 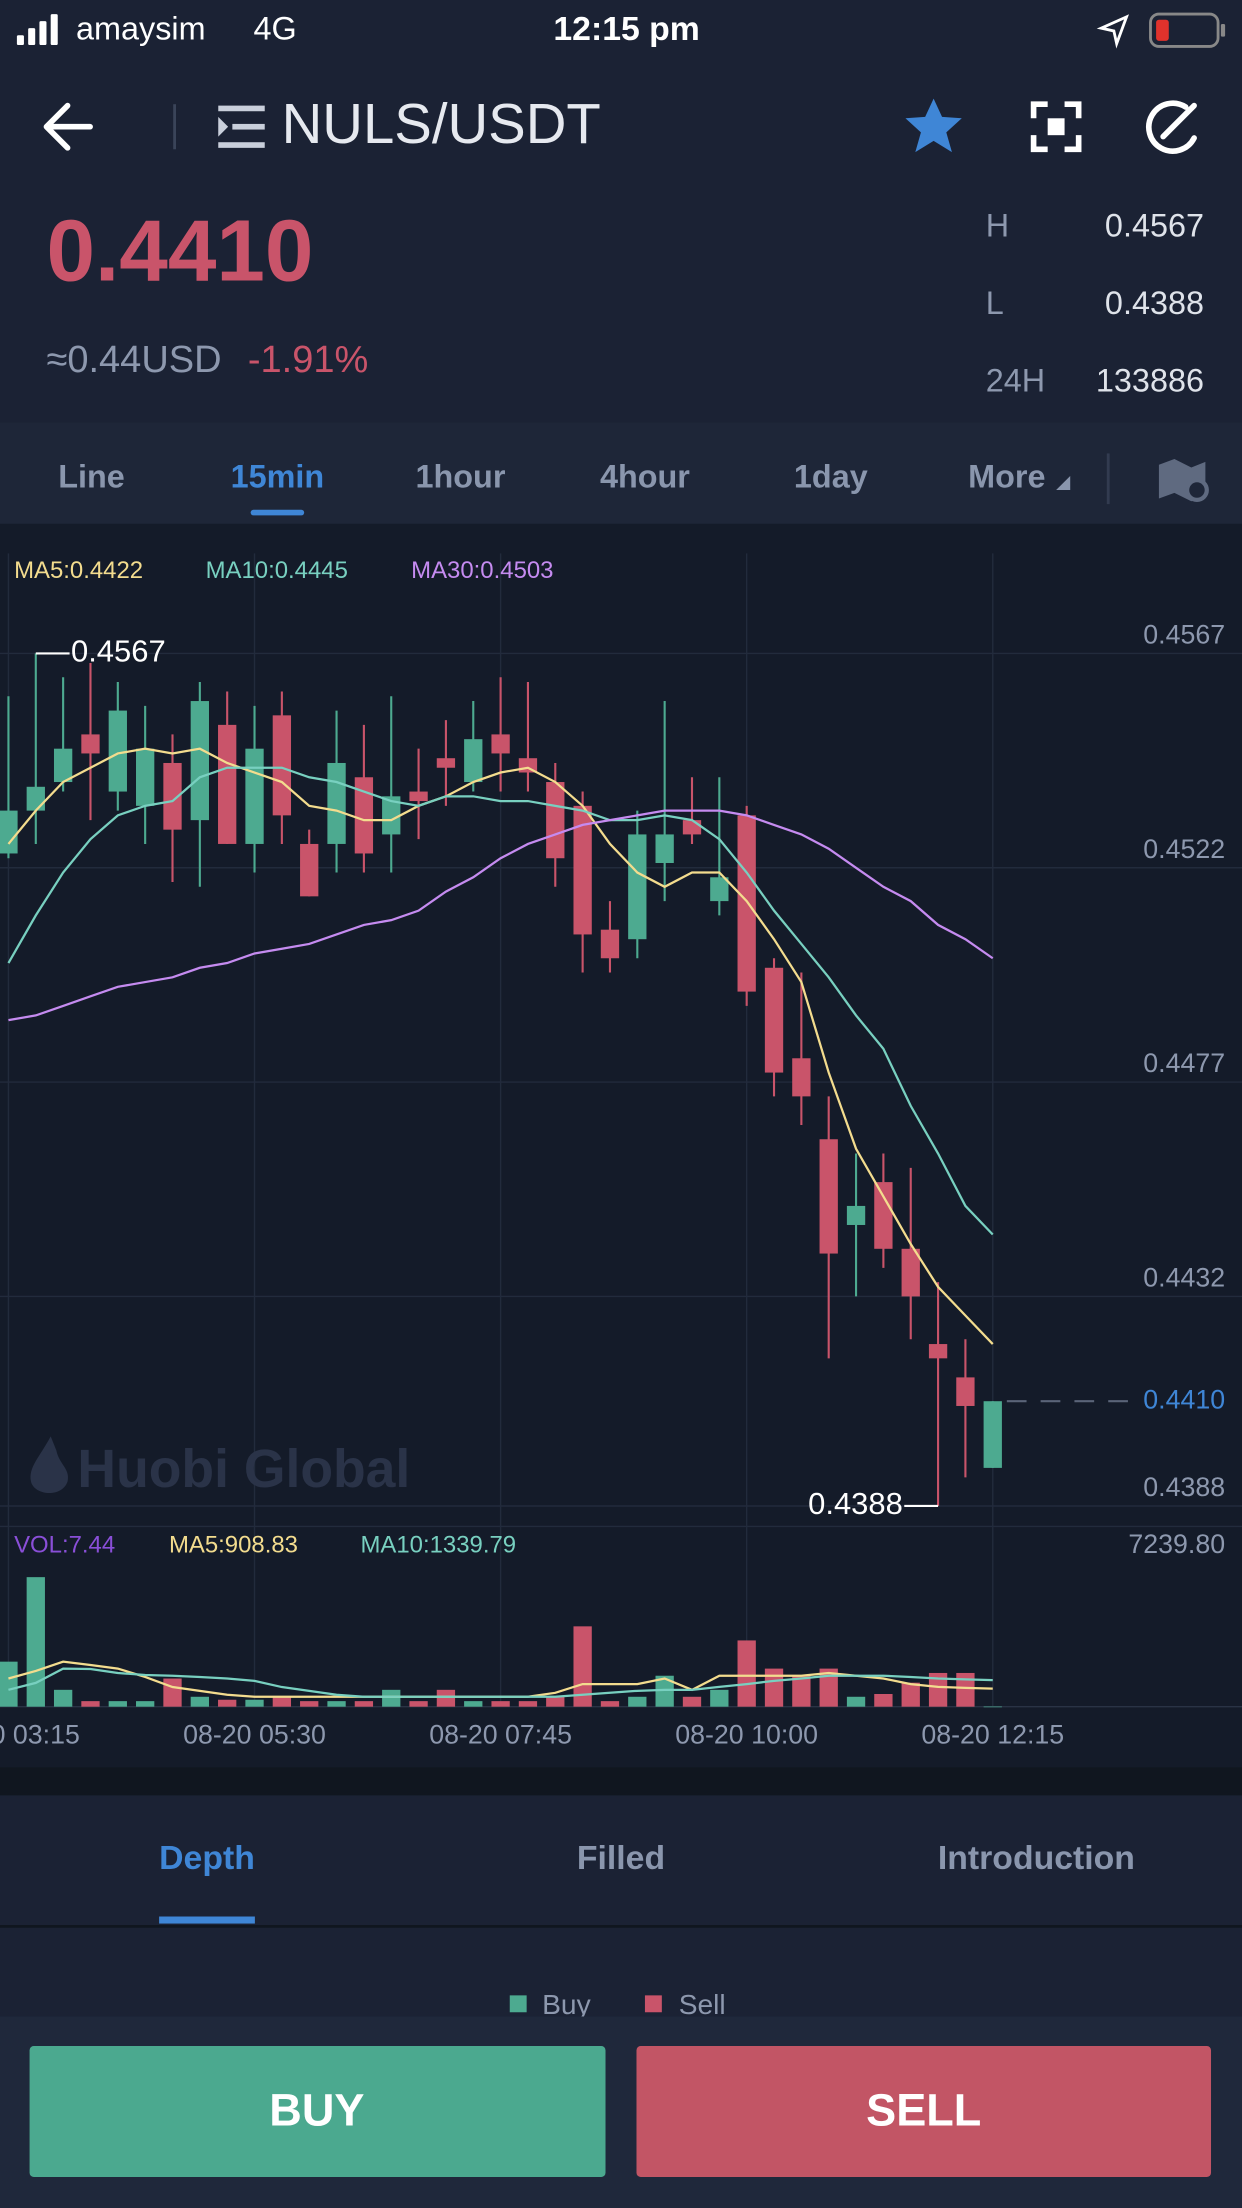 What do you see at coordinates (40, 1734) in the screenshot?
I see `x-tick-label: 08-20 03:15` at bounding box center [40, 1734].